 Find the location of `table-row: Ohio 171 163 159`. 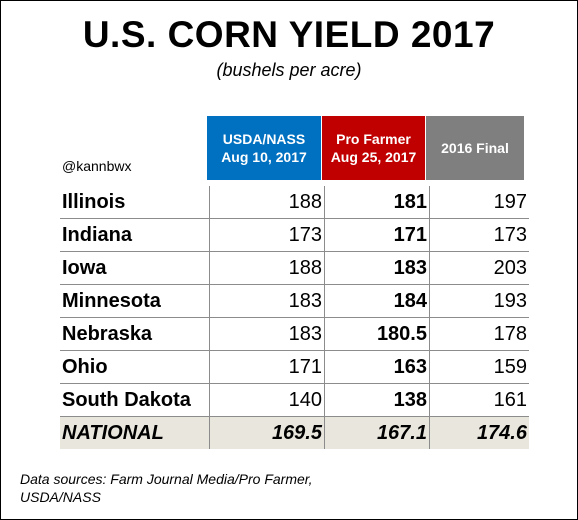

table-row: Ohio 171 163 159 is located at coordinates (294, 367).